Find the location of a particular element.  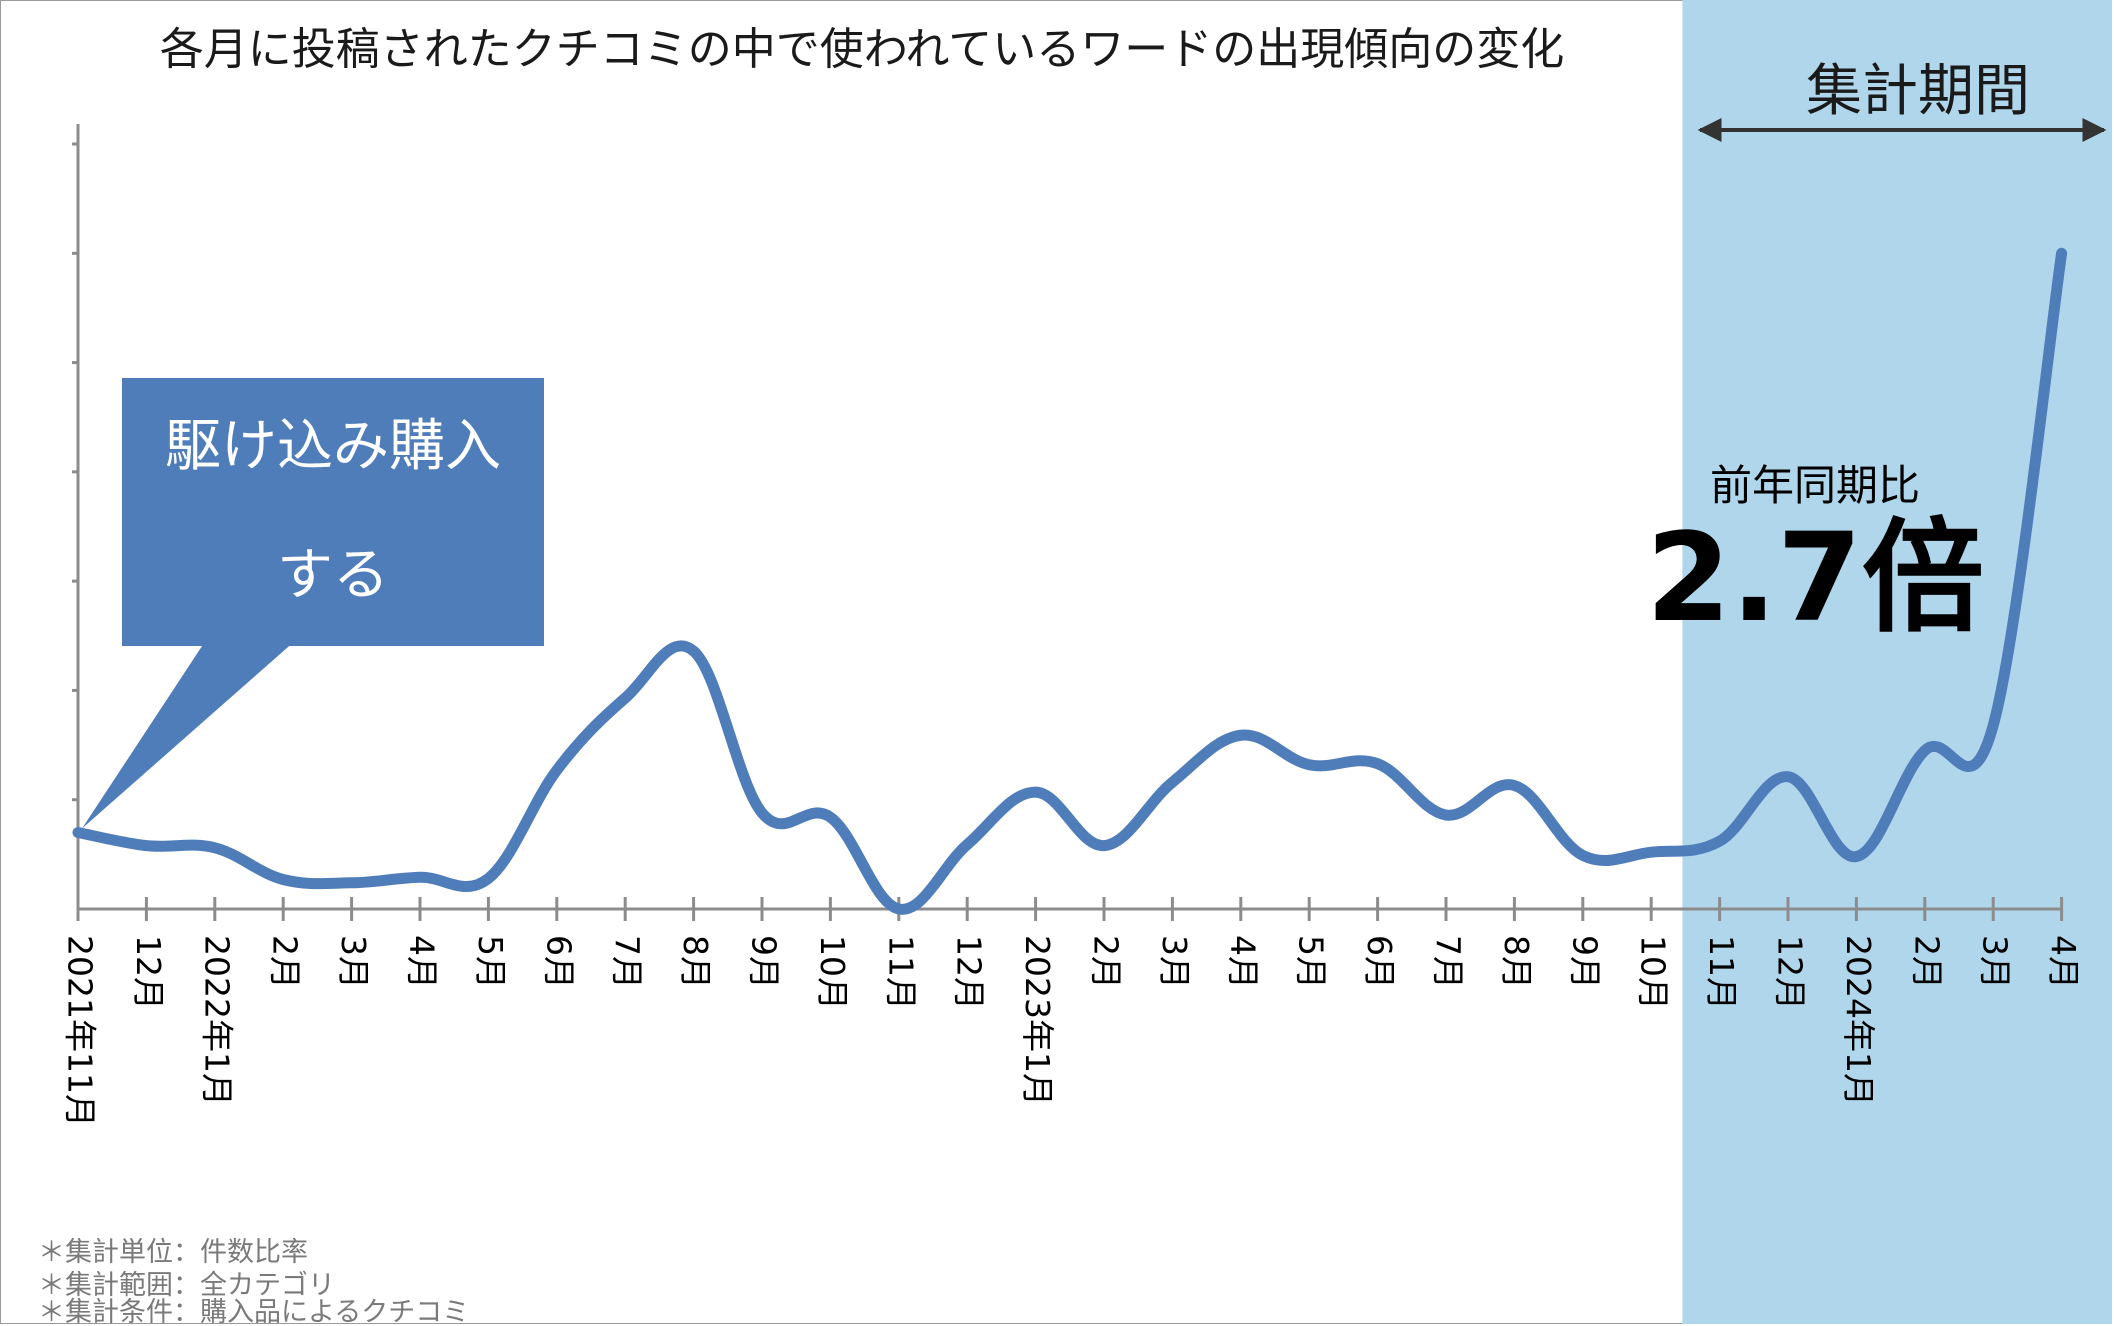

x-axis-ticks is located at coordinates (1070, 909).